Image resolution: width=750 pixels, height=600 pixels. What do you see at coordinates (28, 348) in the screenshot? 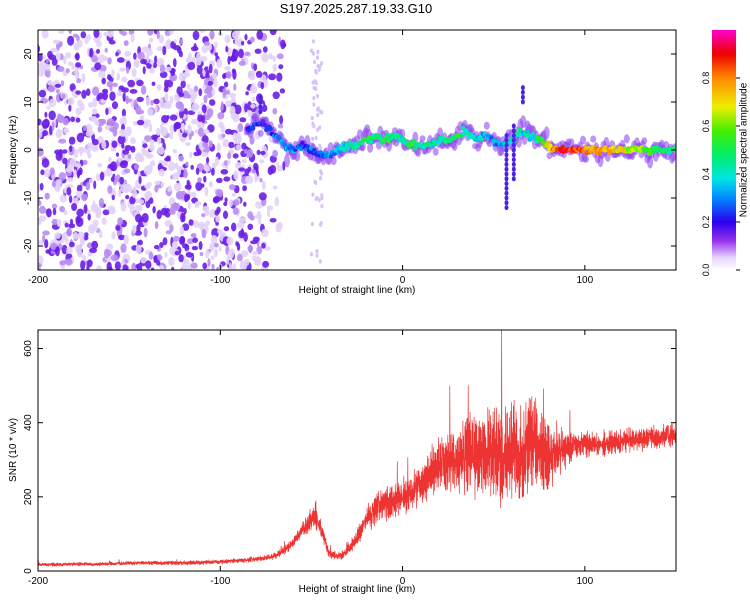
I see `snr-y-tick-label: 600` at bounding box center [28, 348].